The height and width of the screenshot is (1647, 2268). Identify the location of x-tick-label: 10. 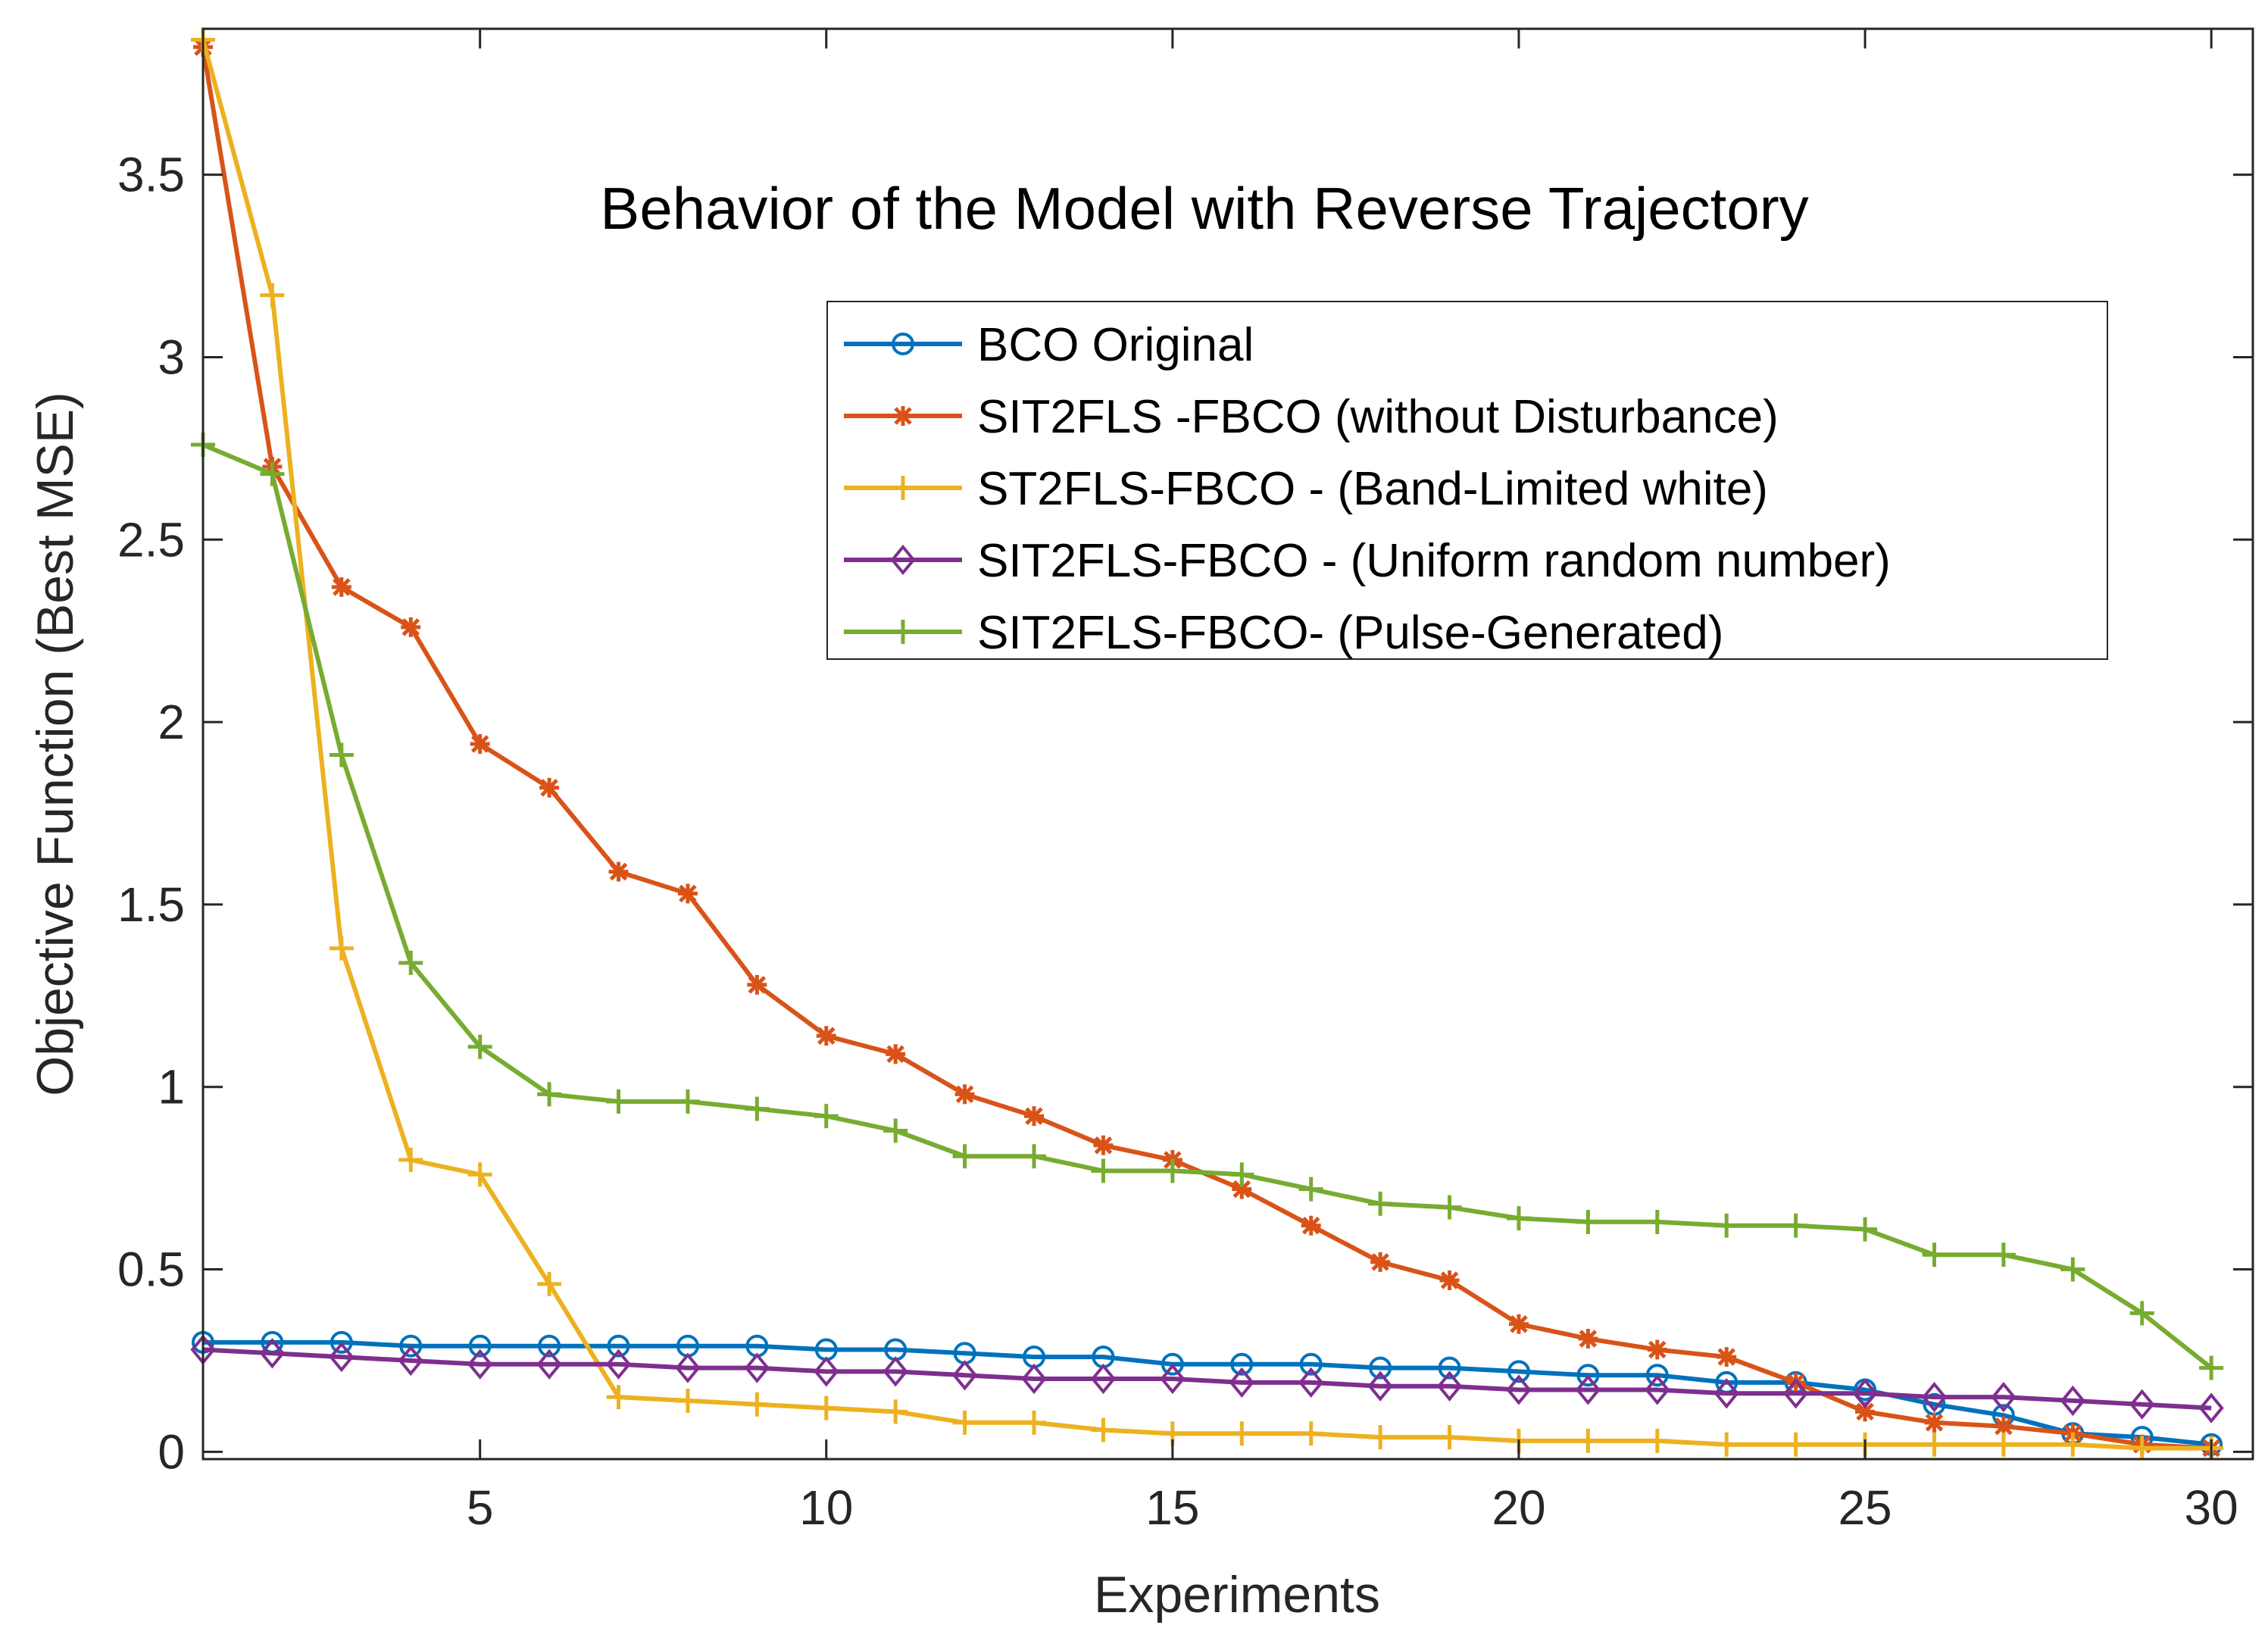
(826, 1507).